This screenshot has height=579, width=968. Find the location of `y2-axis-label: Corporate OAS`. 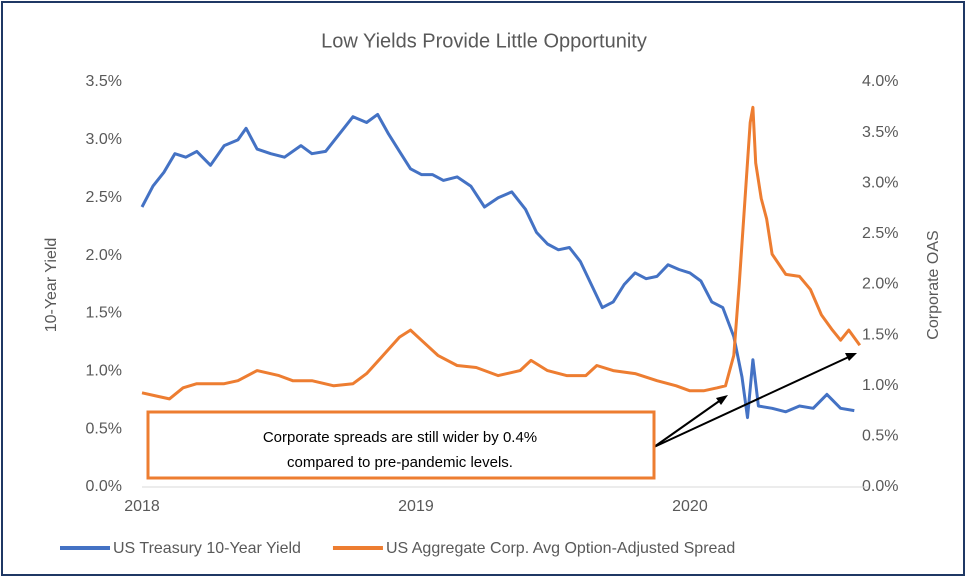

y2-axis-label: Corporate OAS is located at coordinates (933, 284).